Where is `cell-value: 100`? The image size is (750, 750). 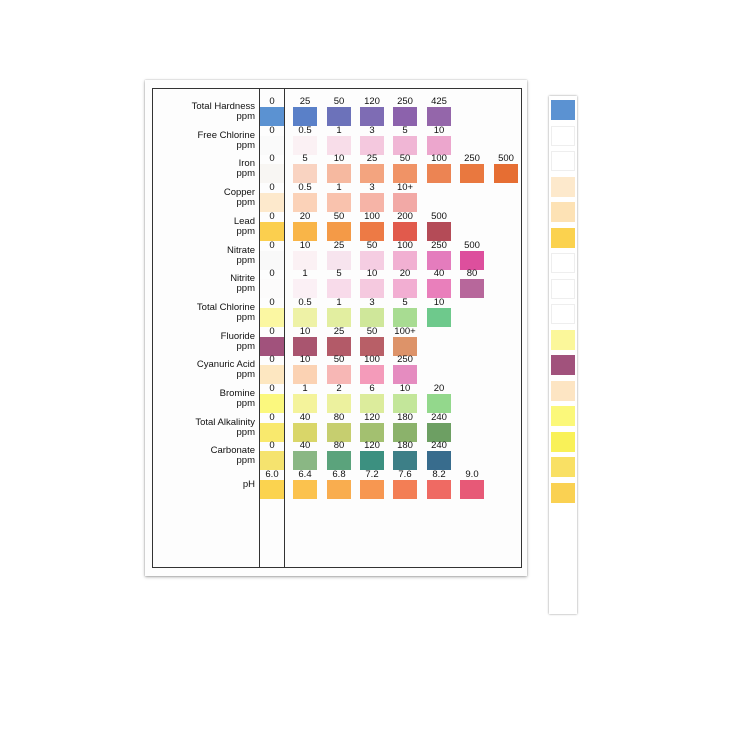
cell-value: 100 is located at coordinates (372, 216).